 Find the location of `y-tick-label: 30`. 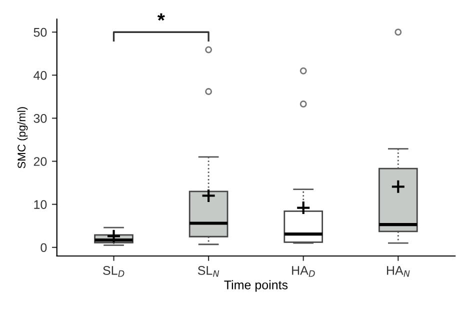

y-tick-label: 30 is located at coordinates (40, 118).